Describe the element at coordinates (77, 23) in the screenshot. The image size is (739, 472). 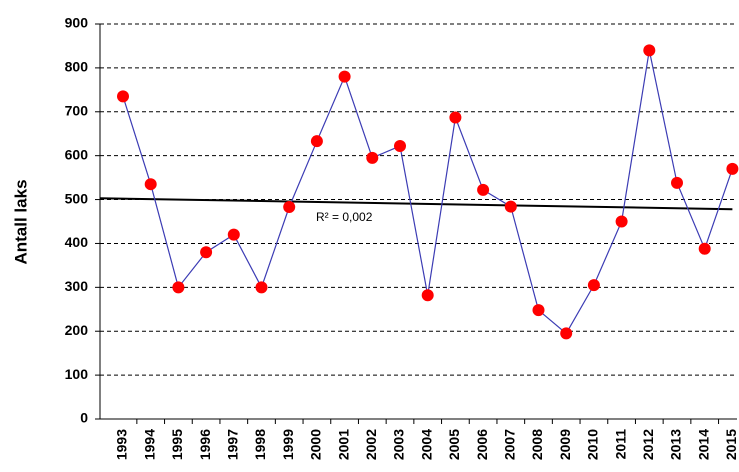
I see `y-tick-label: 900` at that location.